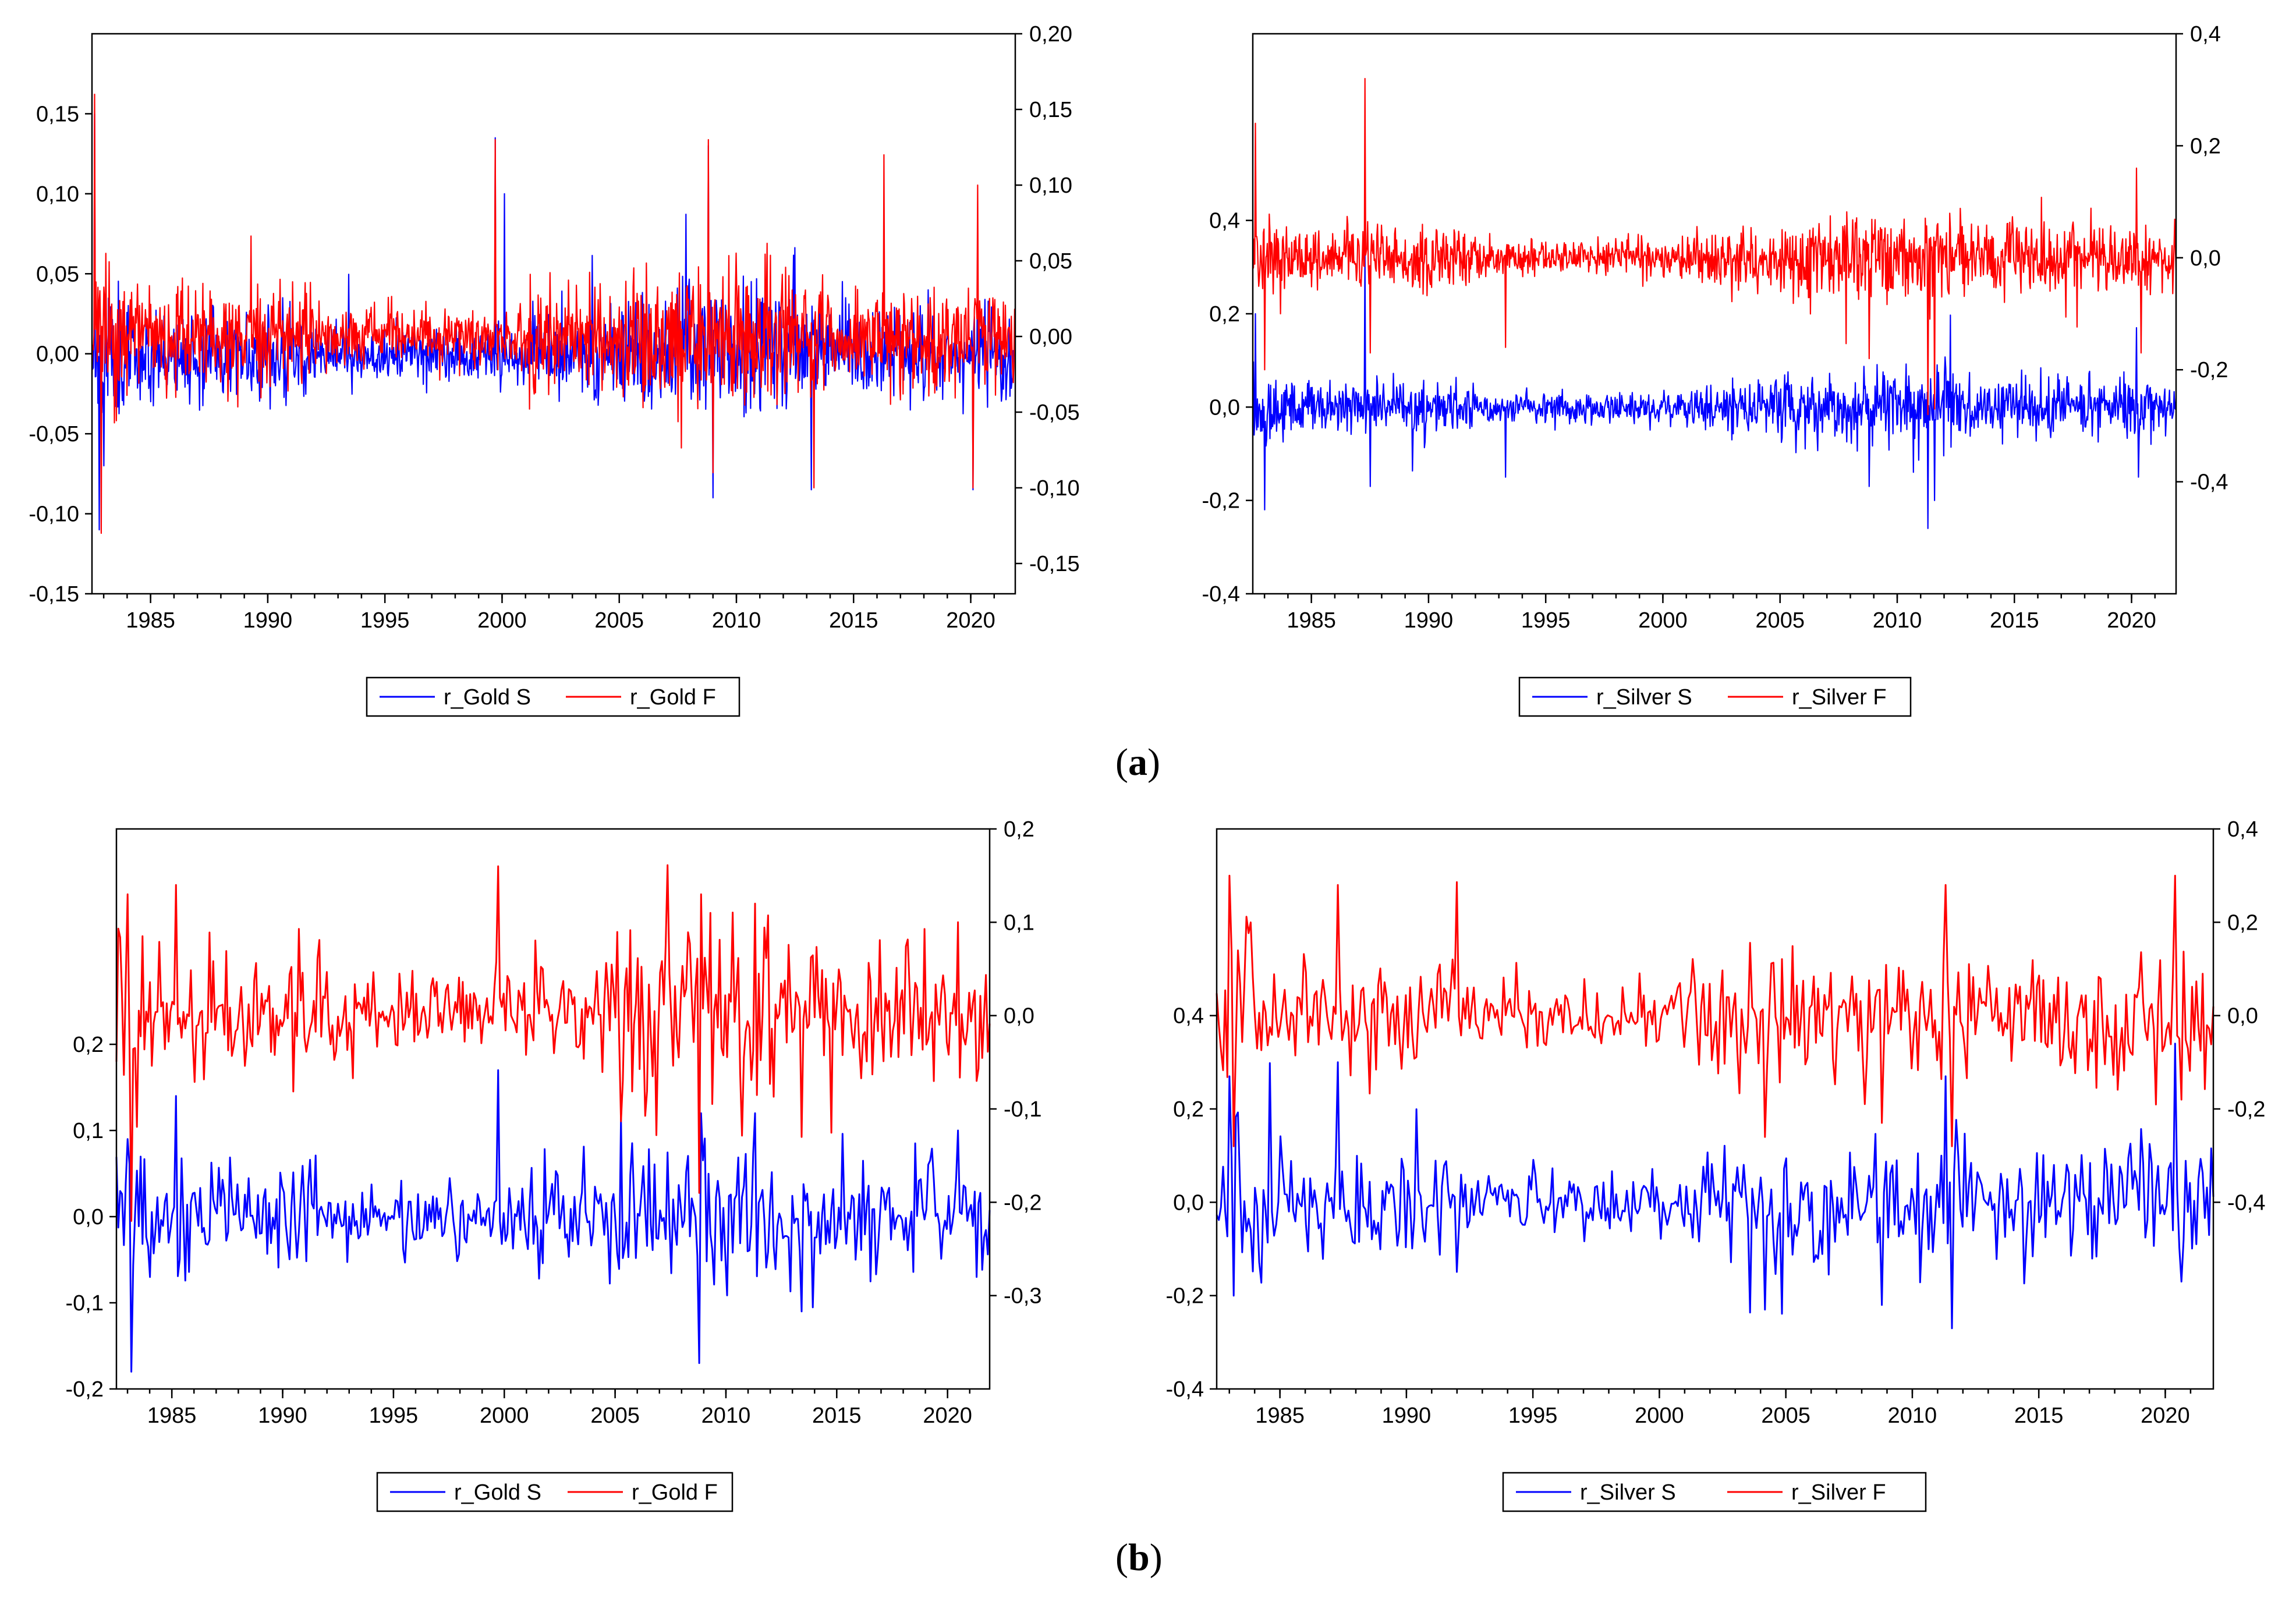 The height and width of the screenshot is (1602, 2296). I want to click on left-tick-label: 0,15, so click(58, 114).